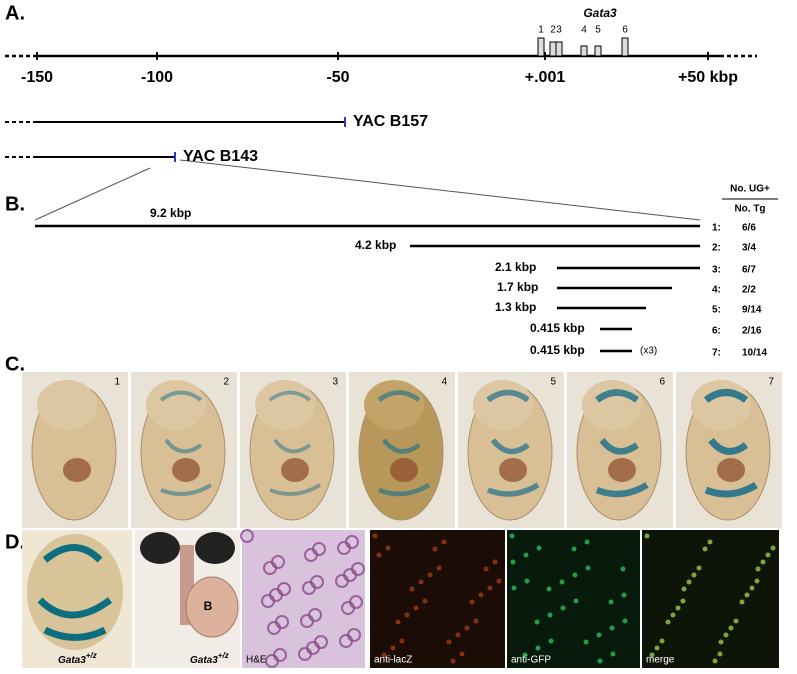 This screenshot has width=797, height=674. Describe the element at coordinates (393, 660) in the screenshot. I see `stain-label: anti-lacZ` at that location.